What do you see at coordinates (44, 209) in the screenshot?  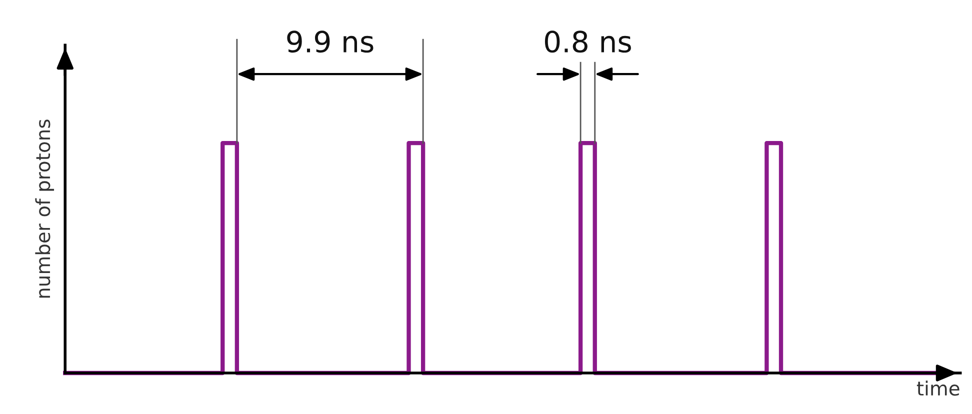 I see `y-axis-title: number of protons` at bounding box center [44, 209].